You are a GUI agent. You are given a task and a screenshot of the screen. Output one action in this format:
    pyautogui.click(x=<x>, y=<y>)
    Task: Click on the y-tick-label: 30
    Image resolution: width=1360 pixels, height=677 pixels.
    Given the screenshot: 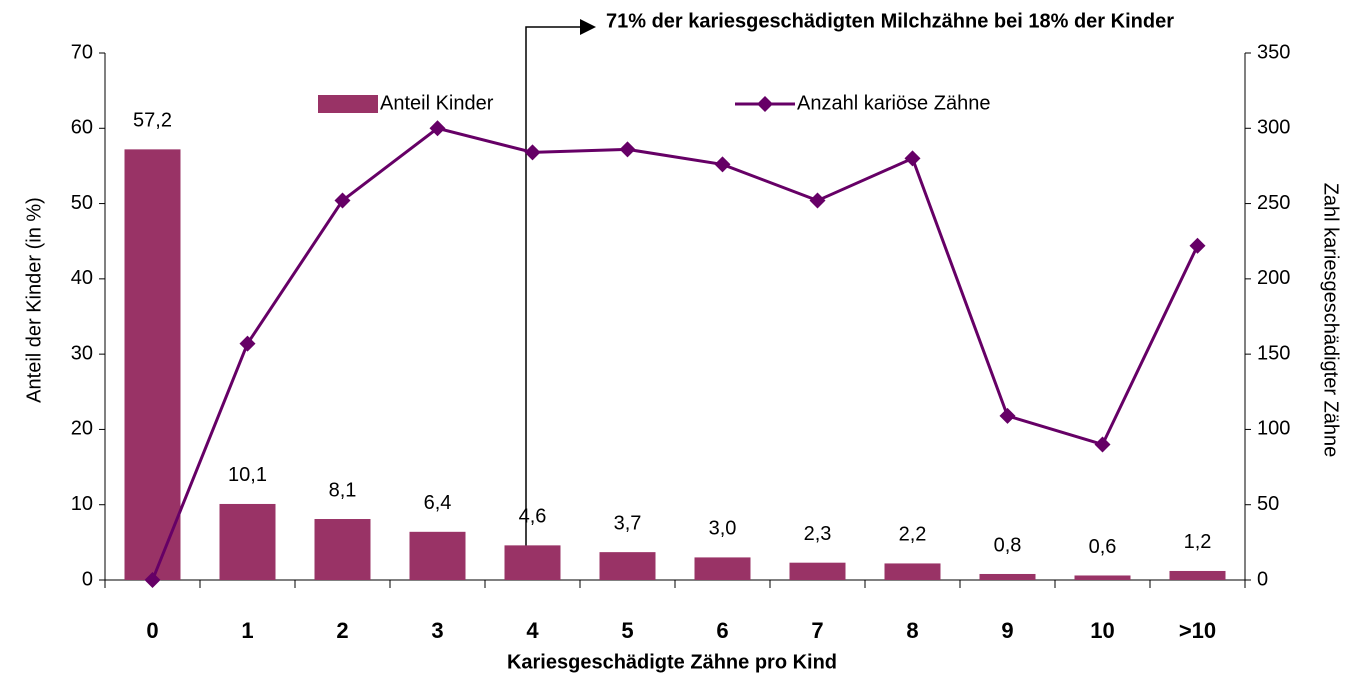 What is the action you would take?
    pyautogui.click(x=82, y=353)
    